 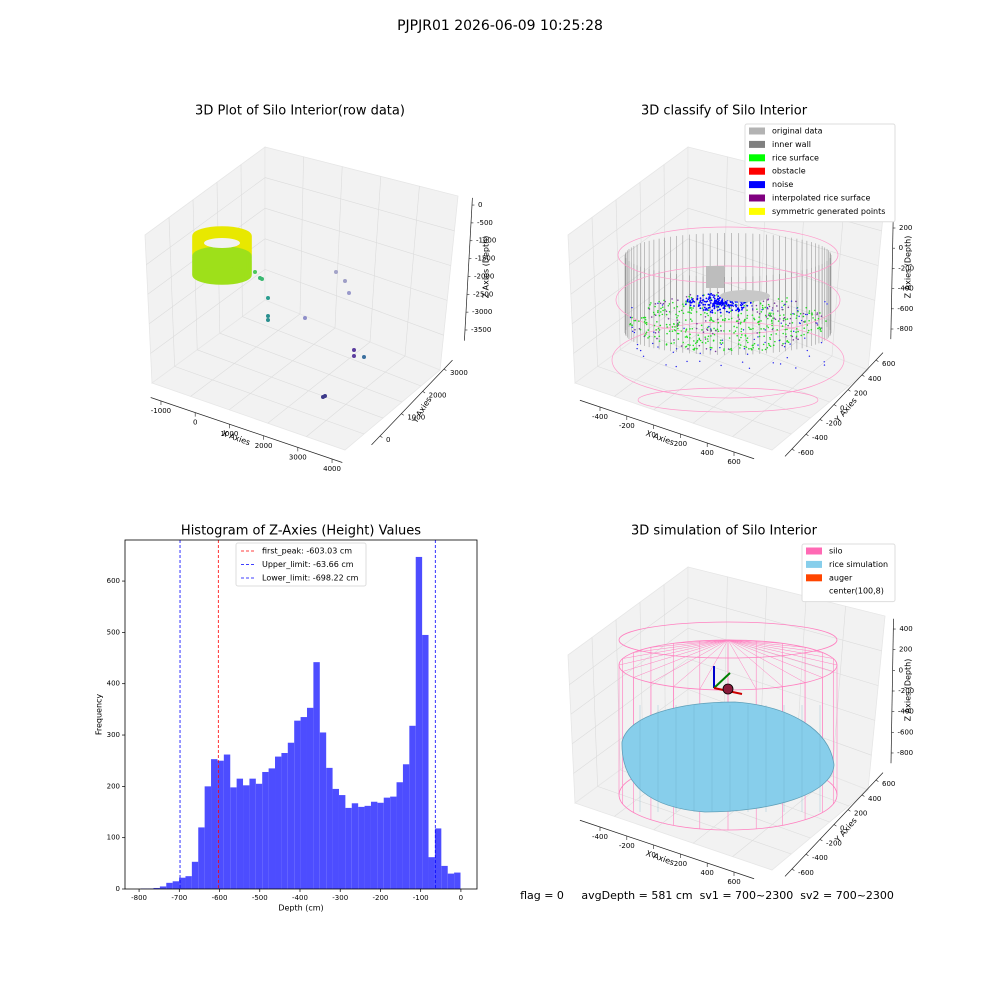 What do you see at coordinates (906, 691) in the screenshot?
I see `z-tick-label: -200` at bounding box center [906, 691].